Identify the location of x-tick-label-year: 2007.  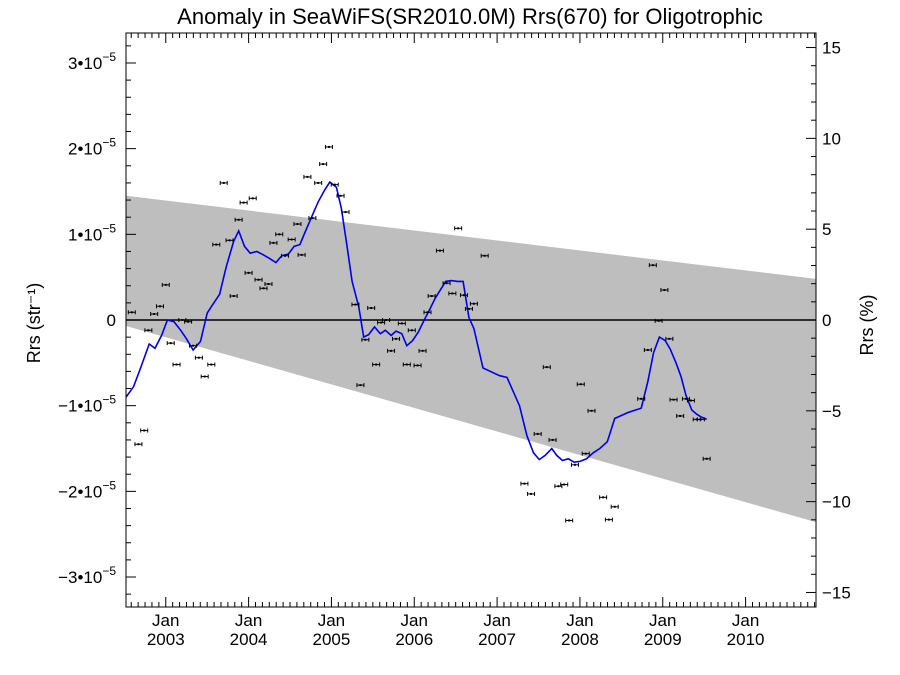
(497, 639).